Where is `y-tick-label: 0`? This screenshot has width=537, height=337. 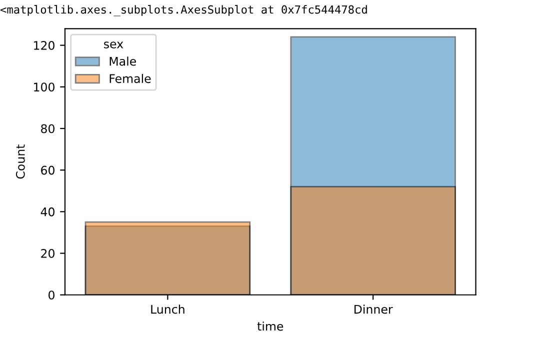 y-tick-label: 0 is located at coordinates (51, 295).